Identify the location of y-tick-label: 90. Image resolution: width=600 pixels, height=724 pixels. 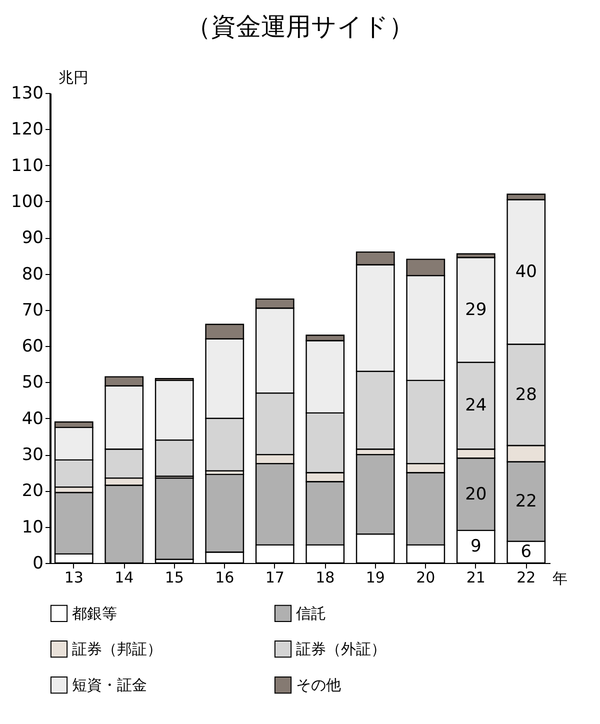
(33, 238).